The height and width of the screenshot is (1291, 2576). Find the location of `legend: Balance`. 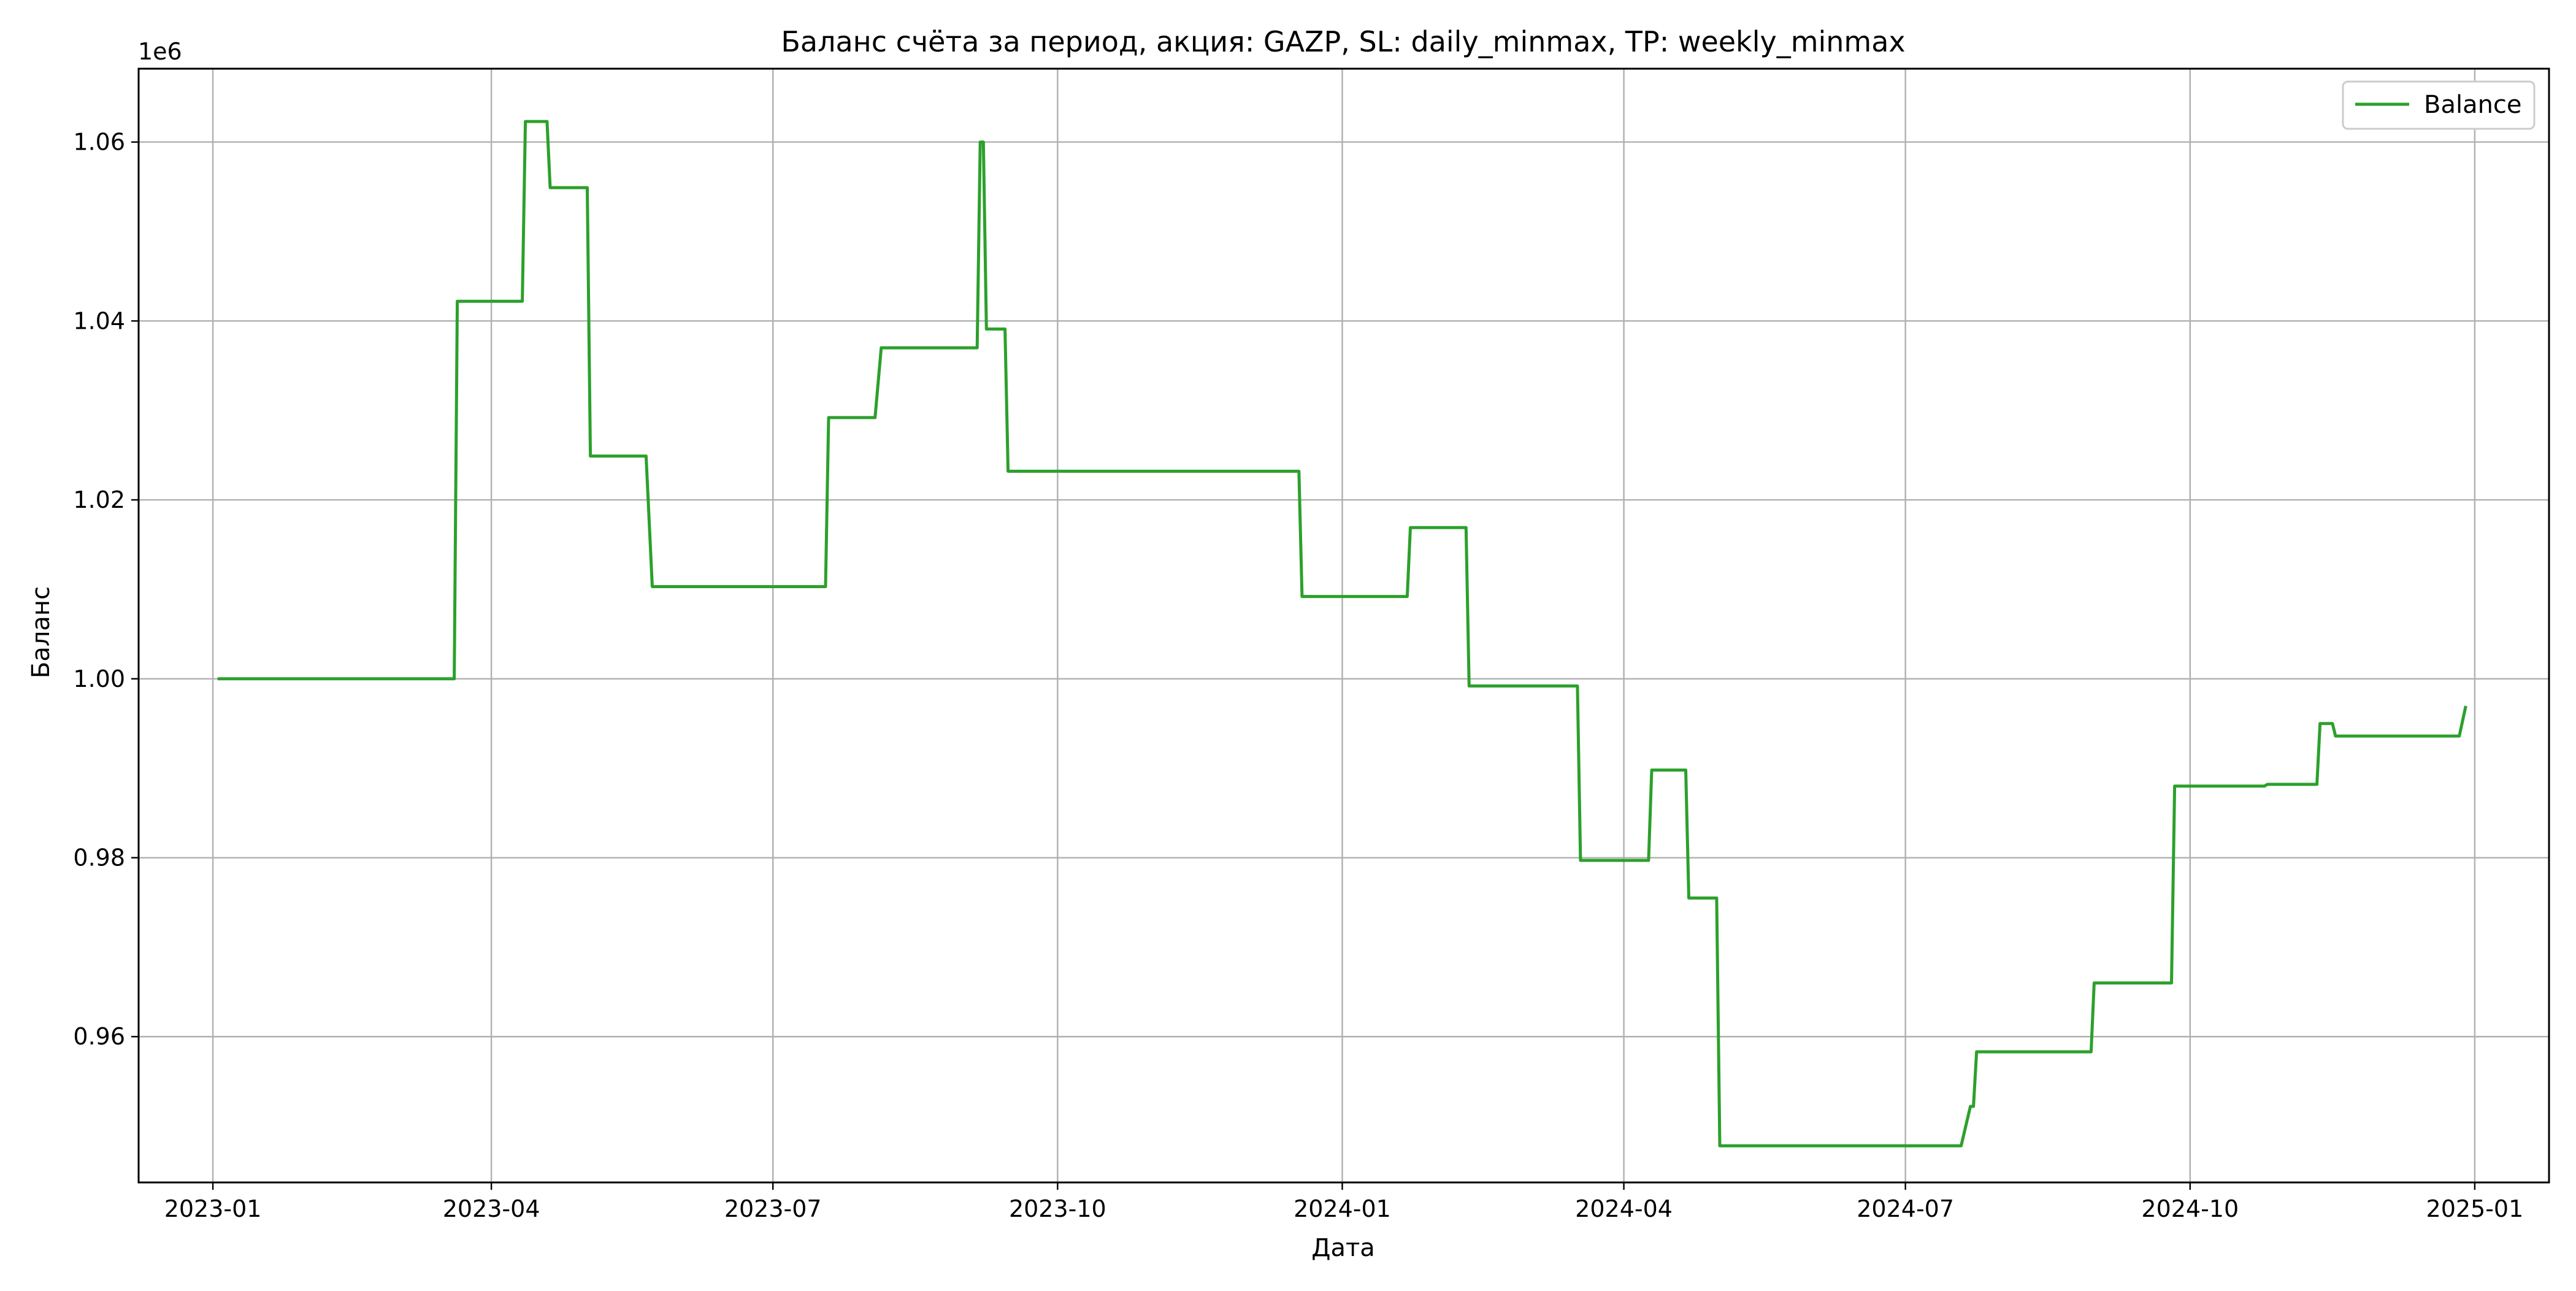

legend: Balance is located at coordinates (2439, 105).